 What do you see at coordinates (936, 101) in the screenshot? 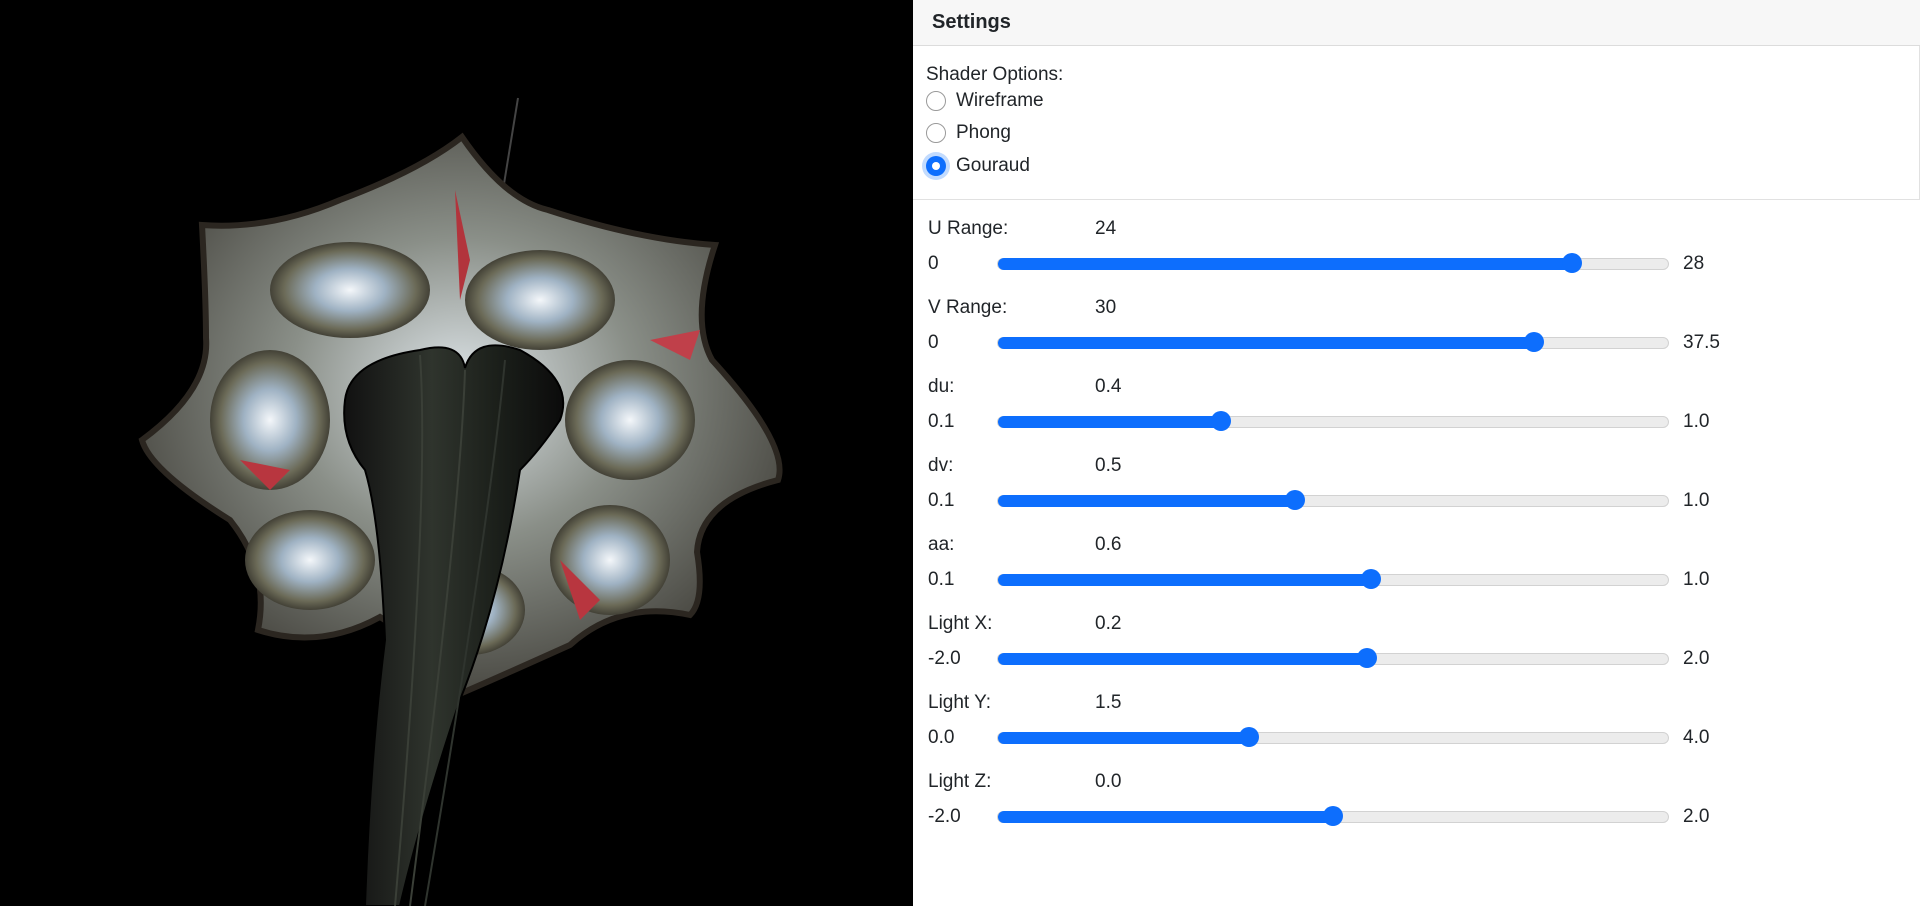
I see `radio-wireframe-control` at bounding box center [936, 101].